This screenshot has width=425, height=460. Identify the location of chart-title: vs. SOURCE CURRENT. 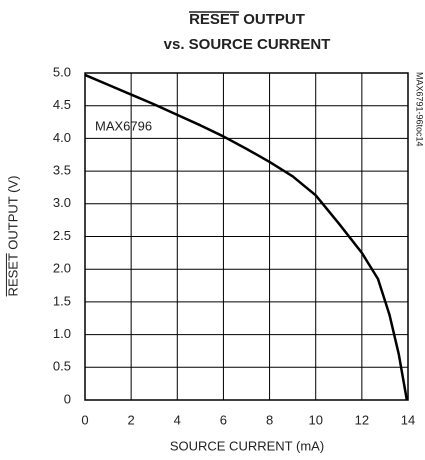
(247, 44).